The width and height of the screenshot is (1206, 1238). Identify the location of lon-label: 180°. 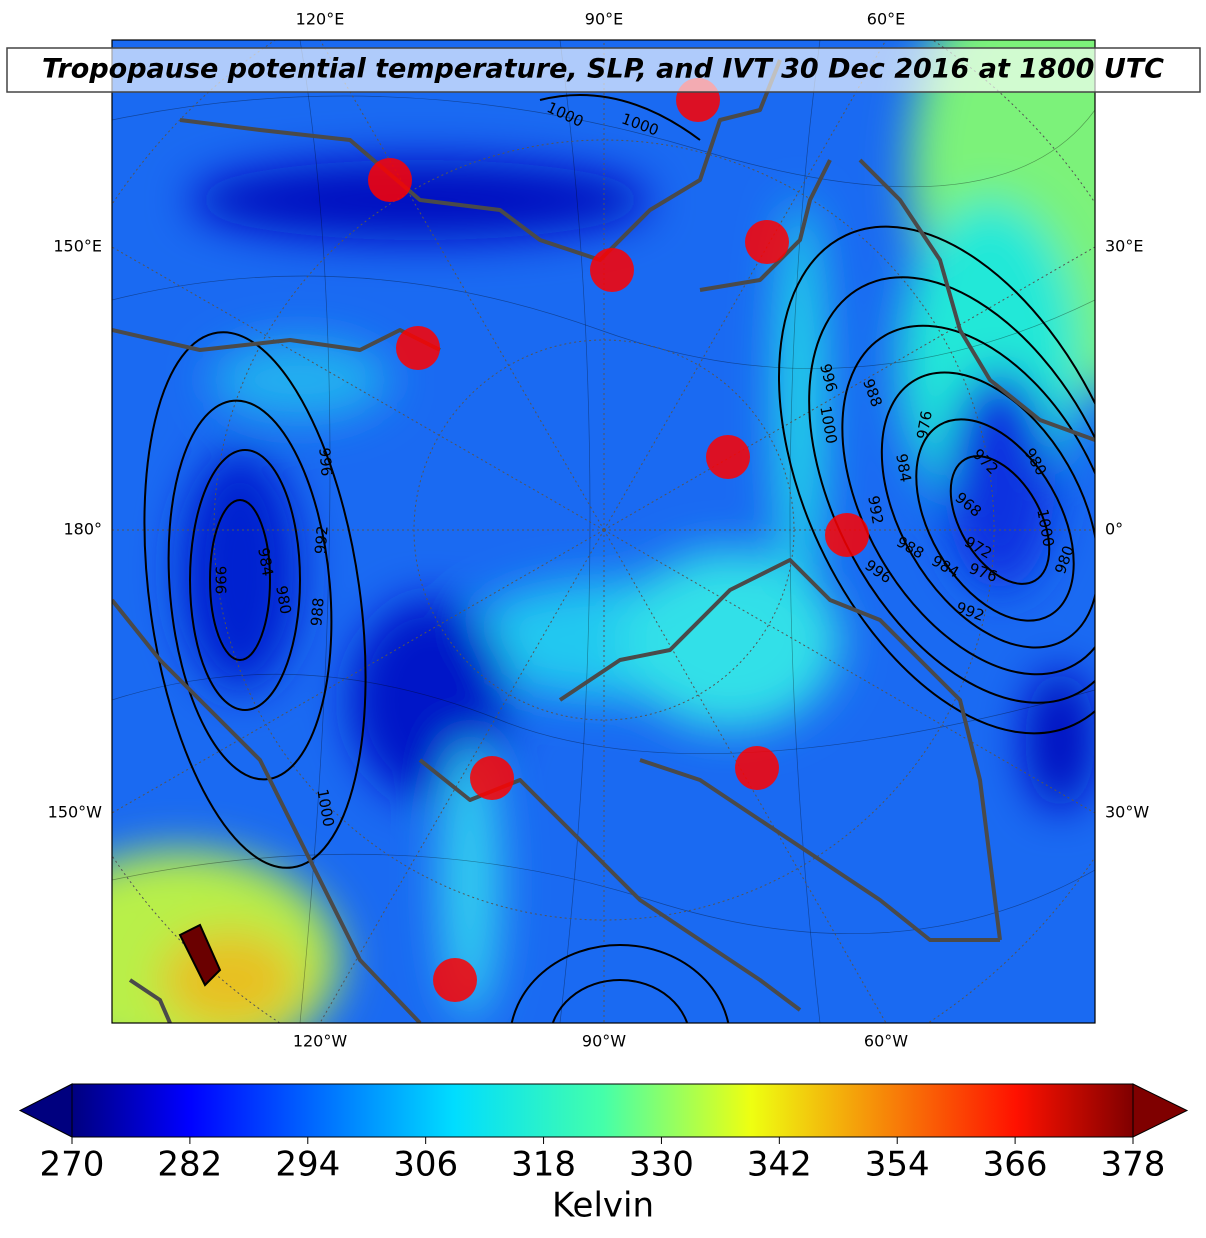
(82, 529).